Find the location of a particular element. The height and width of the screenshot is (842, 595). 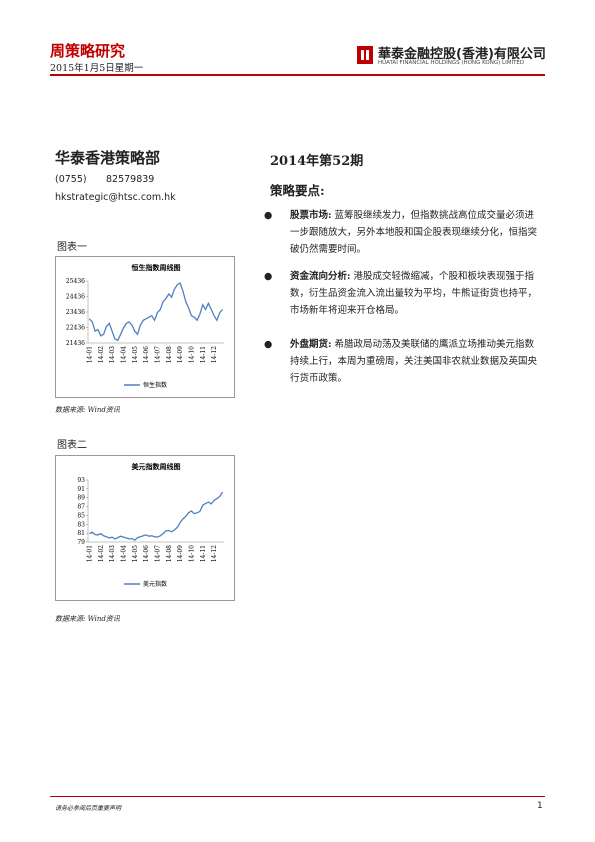

section-heading: 策略要点: is located at coordinates (297, 190).